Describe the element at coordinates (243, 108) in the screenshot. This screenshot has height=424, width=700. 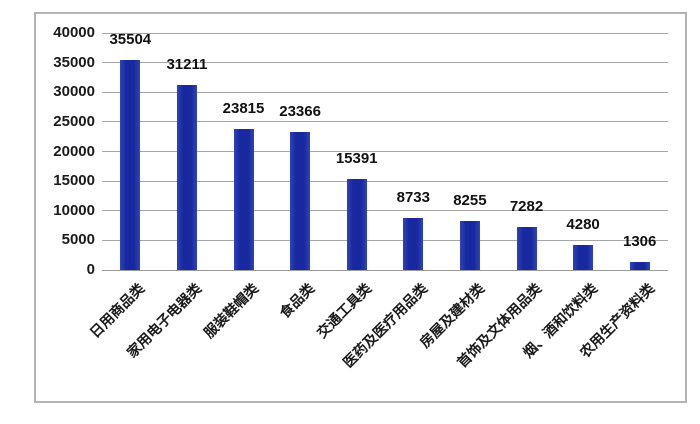
I see `bar-value-label: 23815` at that location.